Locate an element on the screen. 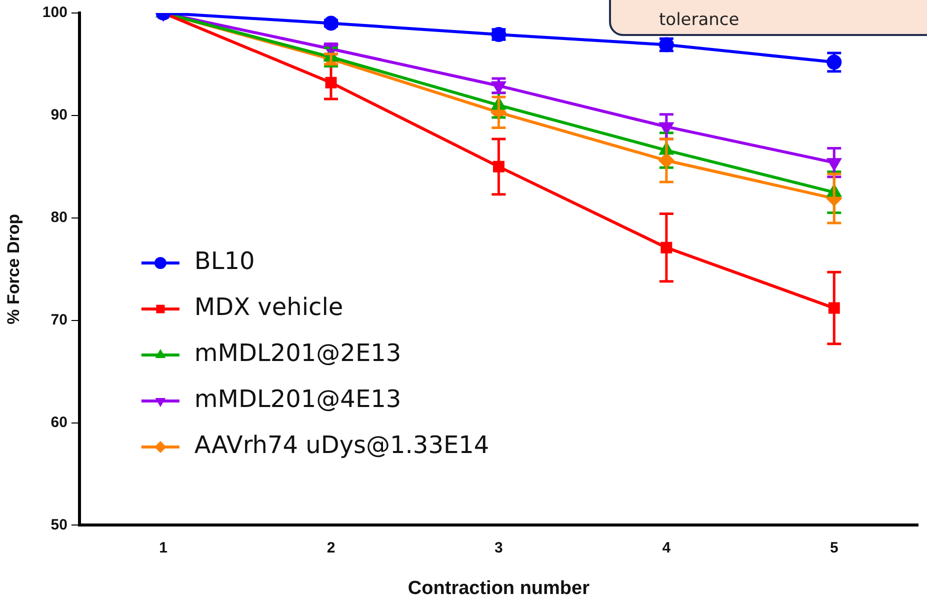 This screenshot has width=927, height=604. legend-label: mMDL201@4E13 is located at coordinates (298, 399).